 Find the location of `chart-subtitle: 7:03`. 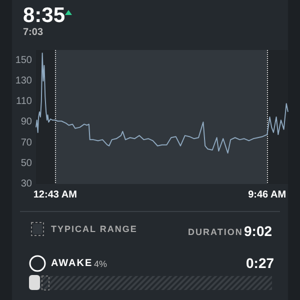

chart-subtitle: 7:03 is located at coordinates (33, 32).